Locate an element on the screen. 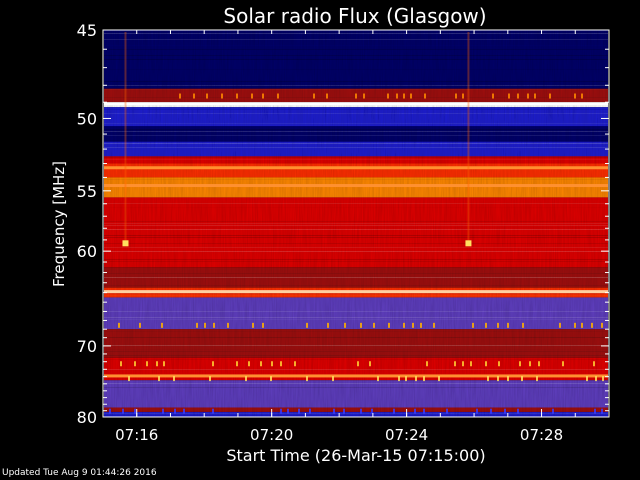 The image size is (640, 480). y-tick-label-80: 80 is located at coordinates (87, 417).